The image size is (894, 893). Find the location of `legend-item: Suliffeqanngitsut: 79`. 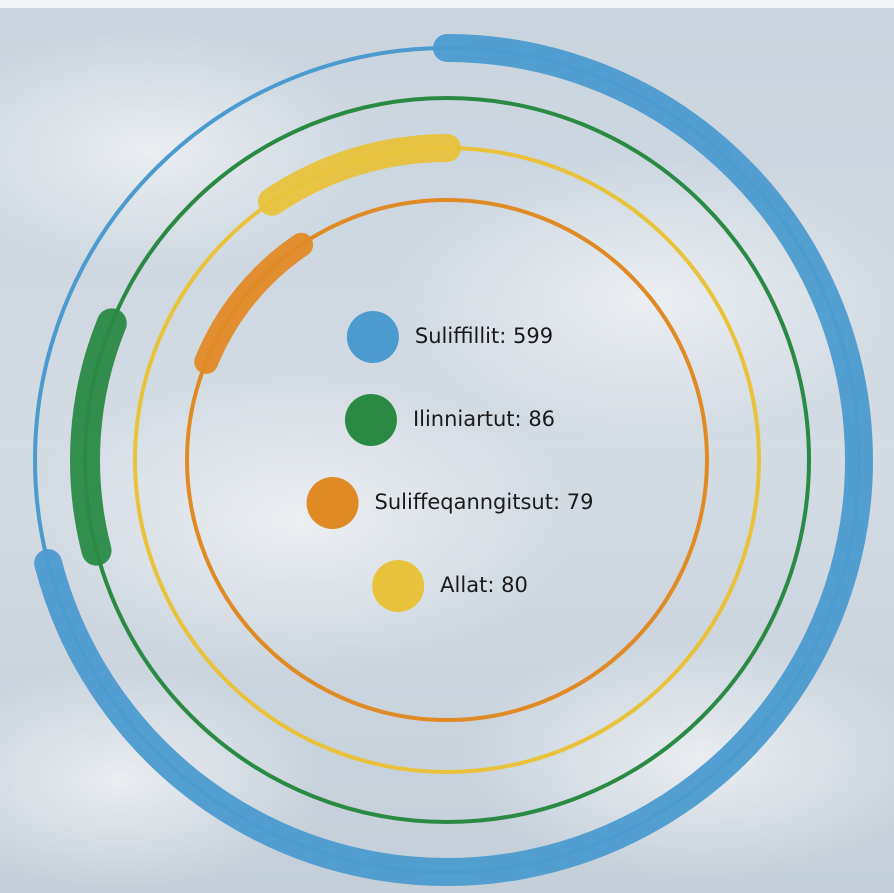

legend-item: Suliffeqanngitsut: 79 is located at coordinates (450, 503).